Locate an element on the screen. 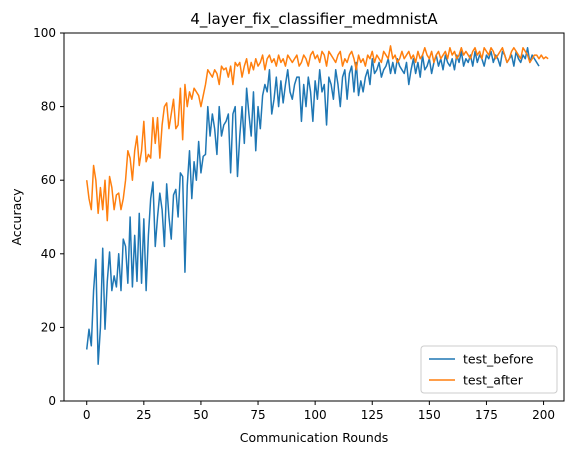 The width and height of the screenshot is (571, 455). y-tick-label: 80 is located at coordinates (48, 107).